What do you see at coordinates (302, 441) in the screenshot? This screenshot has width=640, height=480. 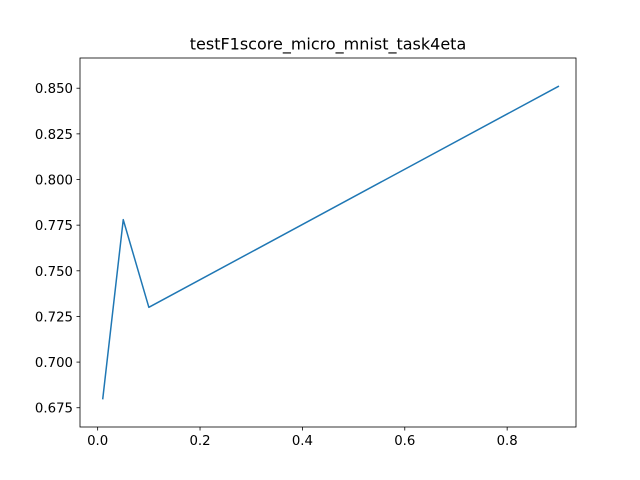 I see `x-tick-label: 0.4` at bounding box center [302, 441].